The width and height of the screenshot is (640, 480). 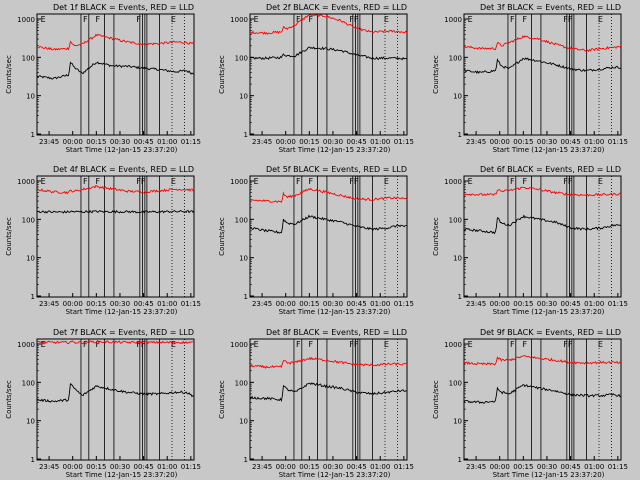 I want to click on panel-title: Det 5f BLACK = Events, RED = LLD, so click(x=336, y=169).